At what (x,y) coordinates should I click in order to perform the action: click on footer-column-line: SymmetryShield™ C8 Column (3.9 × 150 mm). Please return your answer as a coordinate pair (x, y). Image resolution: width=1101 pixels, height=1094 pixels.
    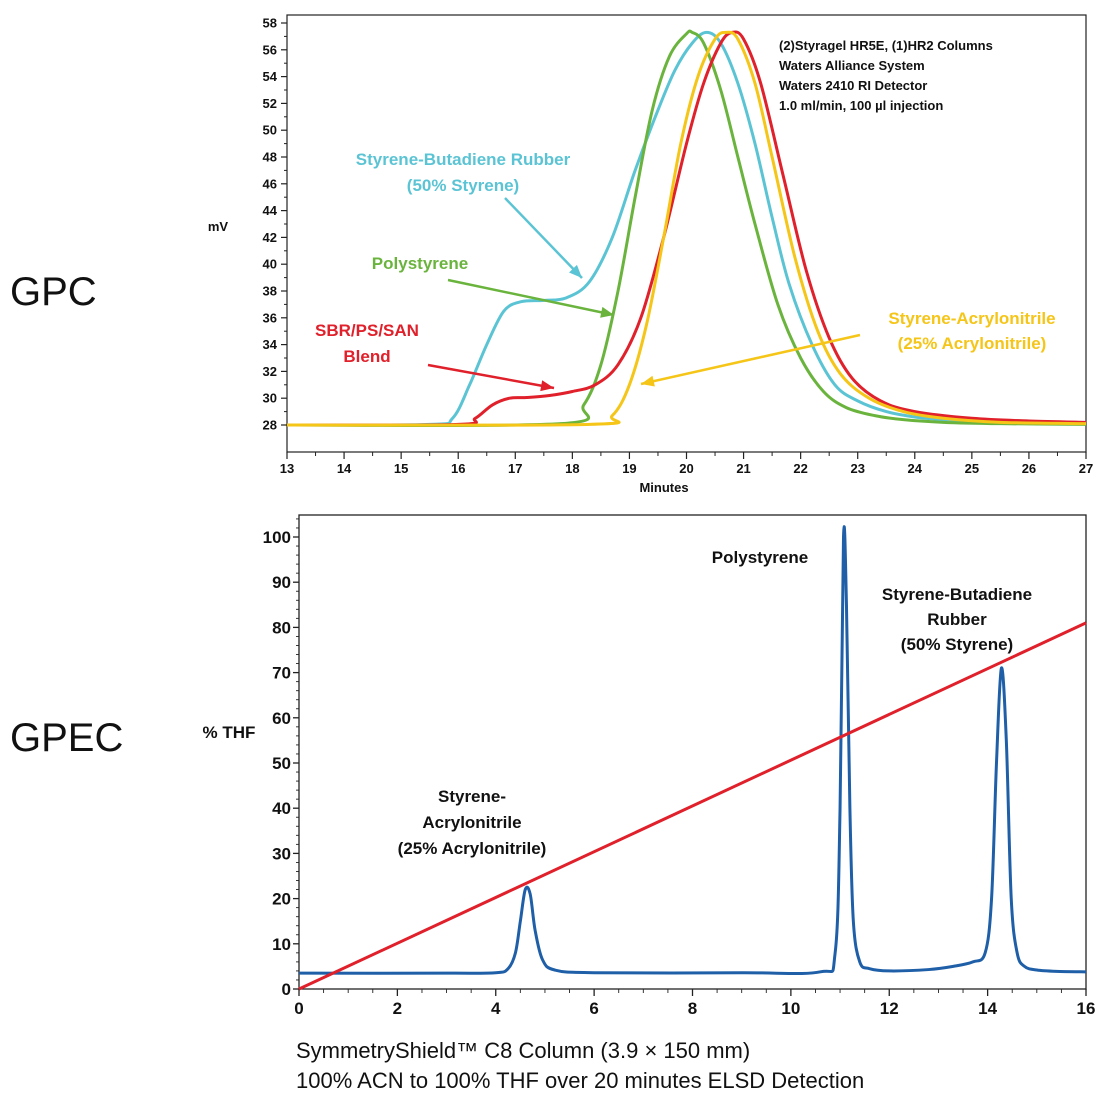
    Looking at the image, I should click on (523, 1050).